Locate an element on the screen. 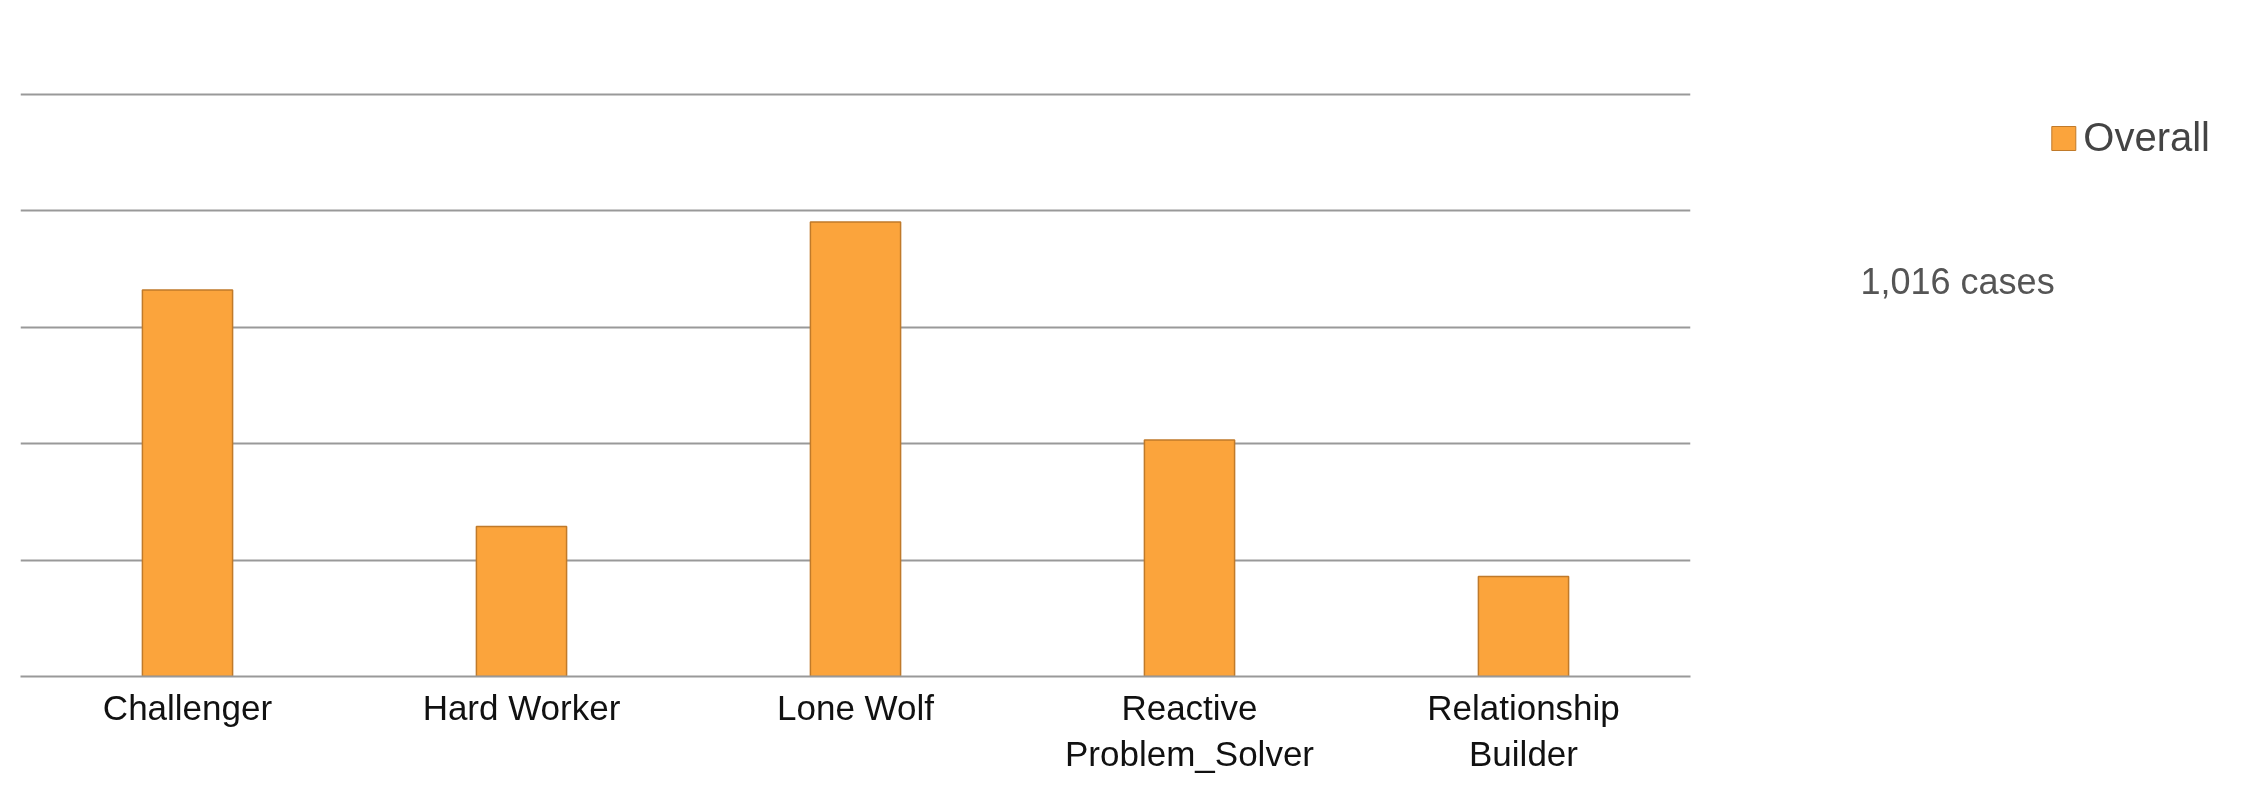 The image size is (2250, 806). x-tick-label: Relationship Builder is located at coordinates (1523, 730).